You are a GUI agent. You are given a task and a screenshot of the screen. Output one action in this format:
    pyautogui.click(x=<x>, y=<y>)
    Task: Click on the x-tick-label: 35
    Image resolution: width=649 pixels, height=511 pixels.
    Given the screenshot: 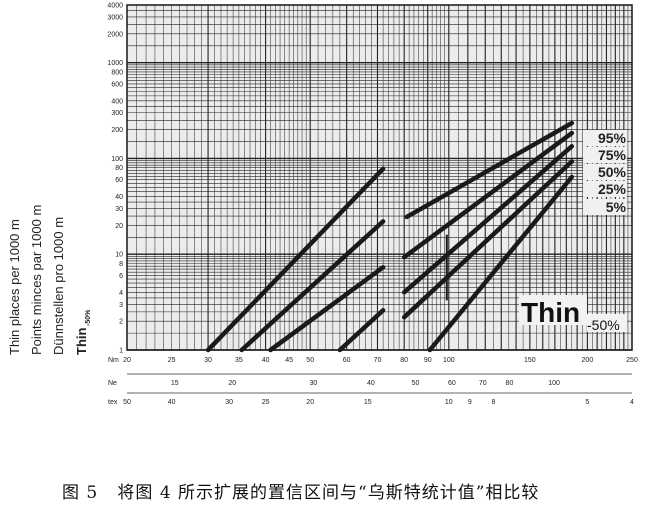 What is the action you would take?
    pyautogui.click(x=239, y=360)
    